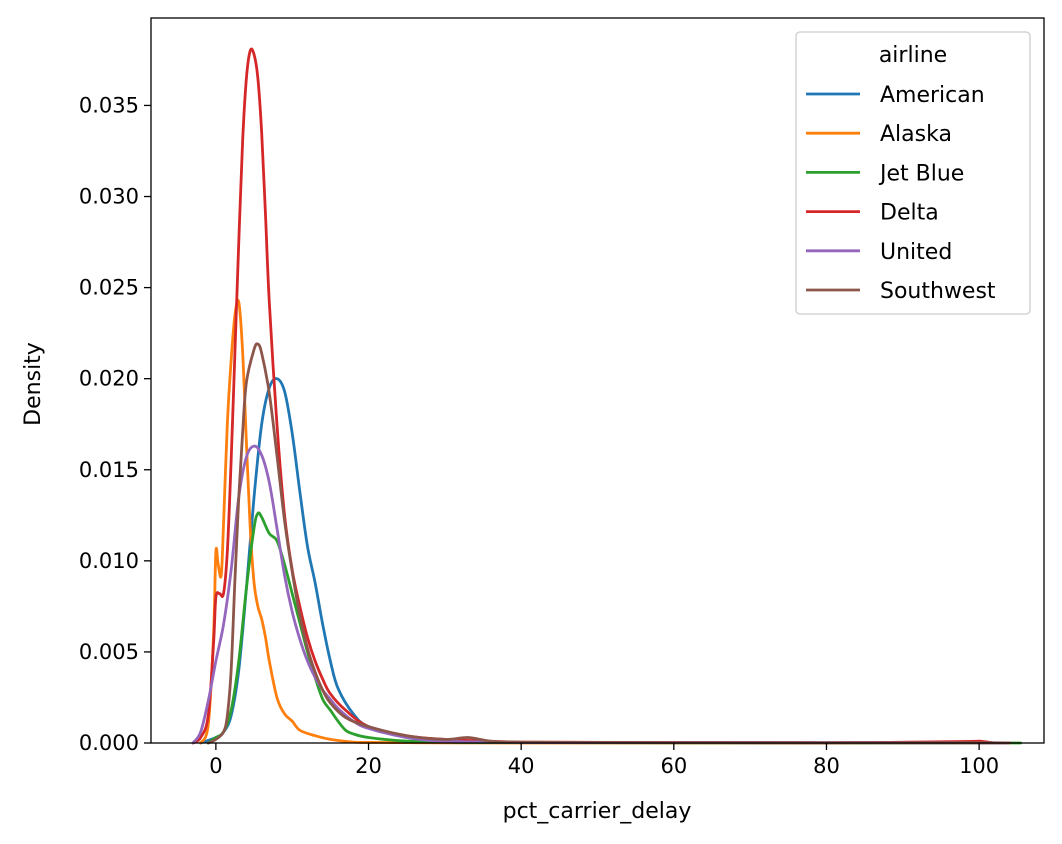 This screenshot has width=1062, height=844. What do you see at coordinates (521, 766) in the screenshot?
I see `x-tick-label: 40` at bounding box center [521, 766].